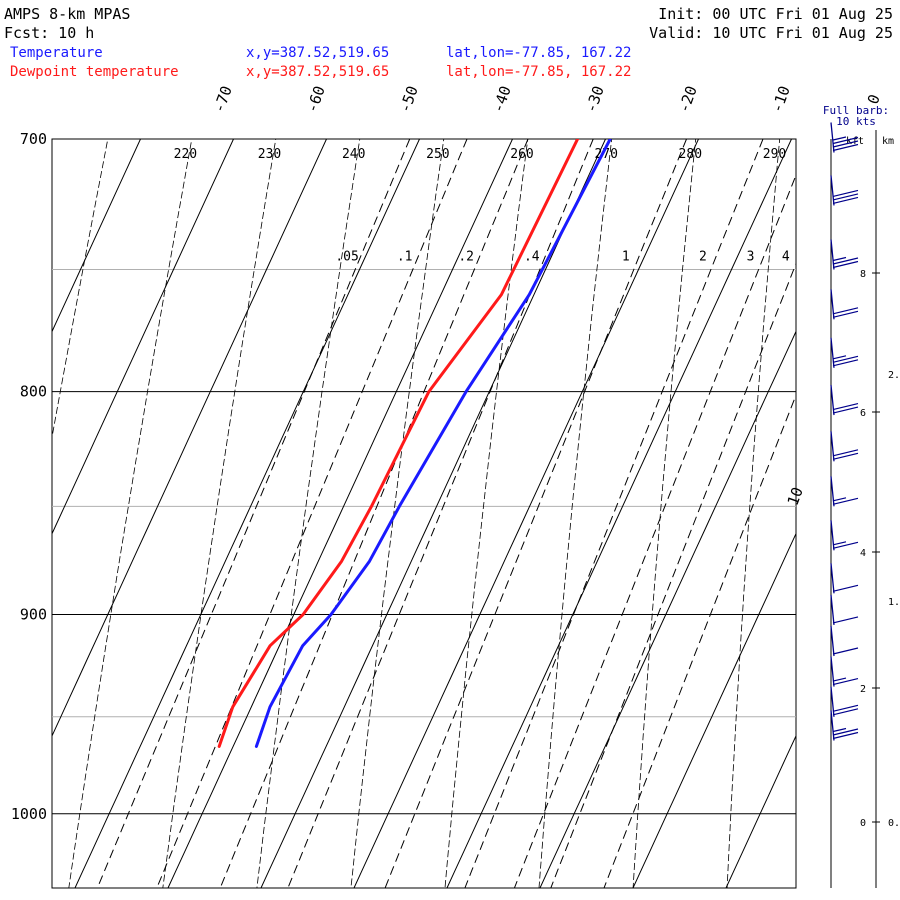 The height and width of the screenshot is (900, 900). I want to click on full-barb-note: Full barb:, so click(856, 110).